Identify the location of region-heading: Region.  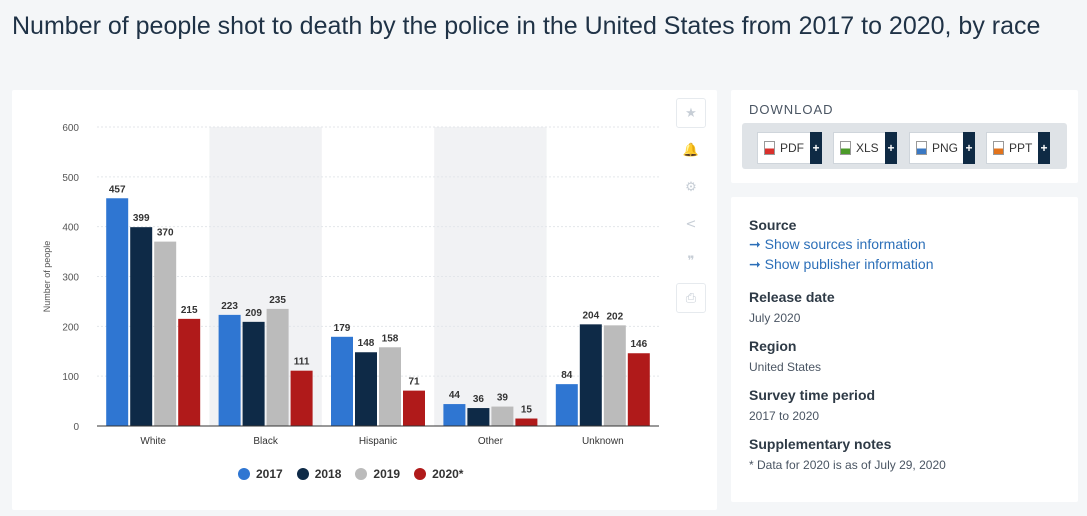
(773, 346).